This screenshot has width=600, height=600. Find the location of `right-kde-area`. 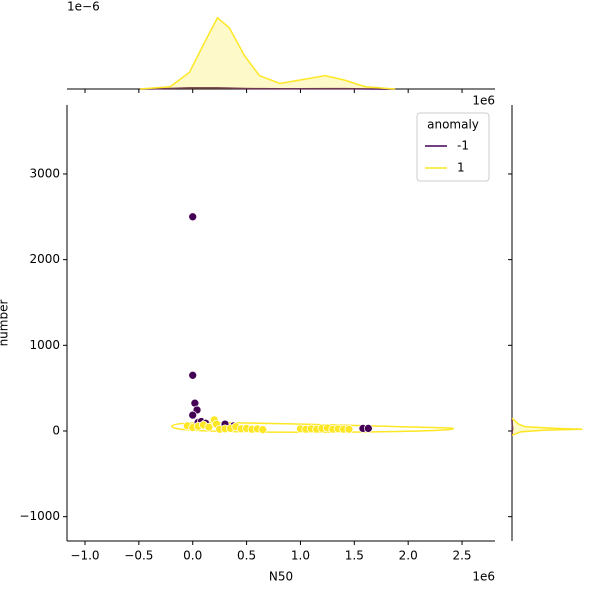

right-kde-area is located at coordinates (547, 427).